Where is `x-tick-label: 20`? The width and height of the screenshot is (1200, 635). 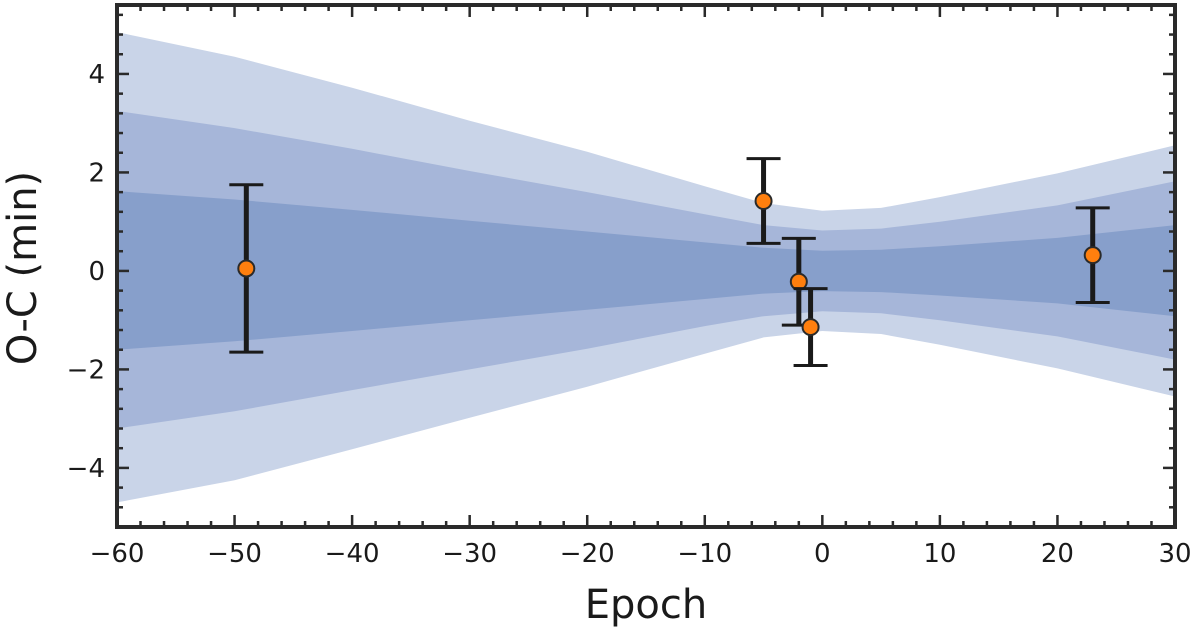
x-tick-label: 20 is located at coordinates (1057, 554).